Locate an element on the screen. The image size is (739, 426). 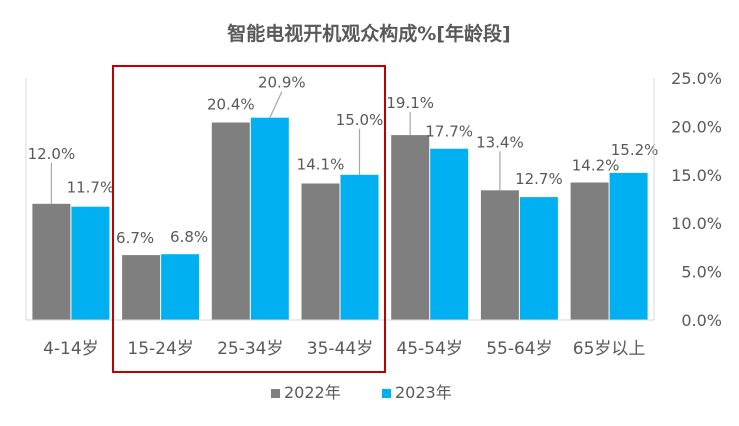
bar-2023年-45-54岁 is located at coordinates (449, 234).